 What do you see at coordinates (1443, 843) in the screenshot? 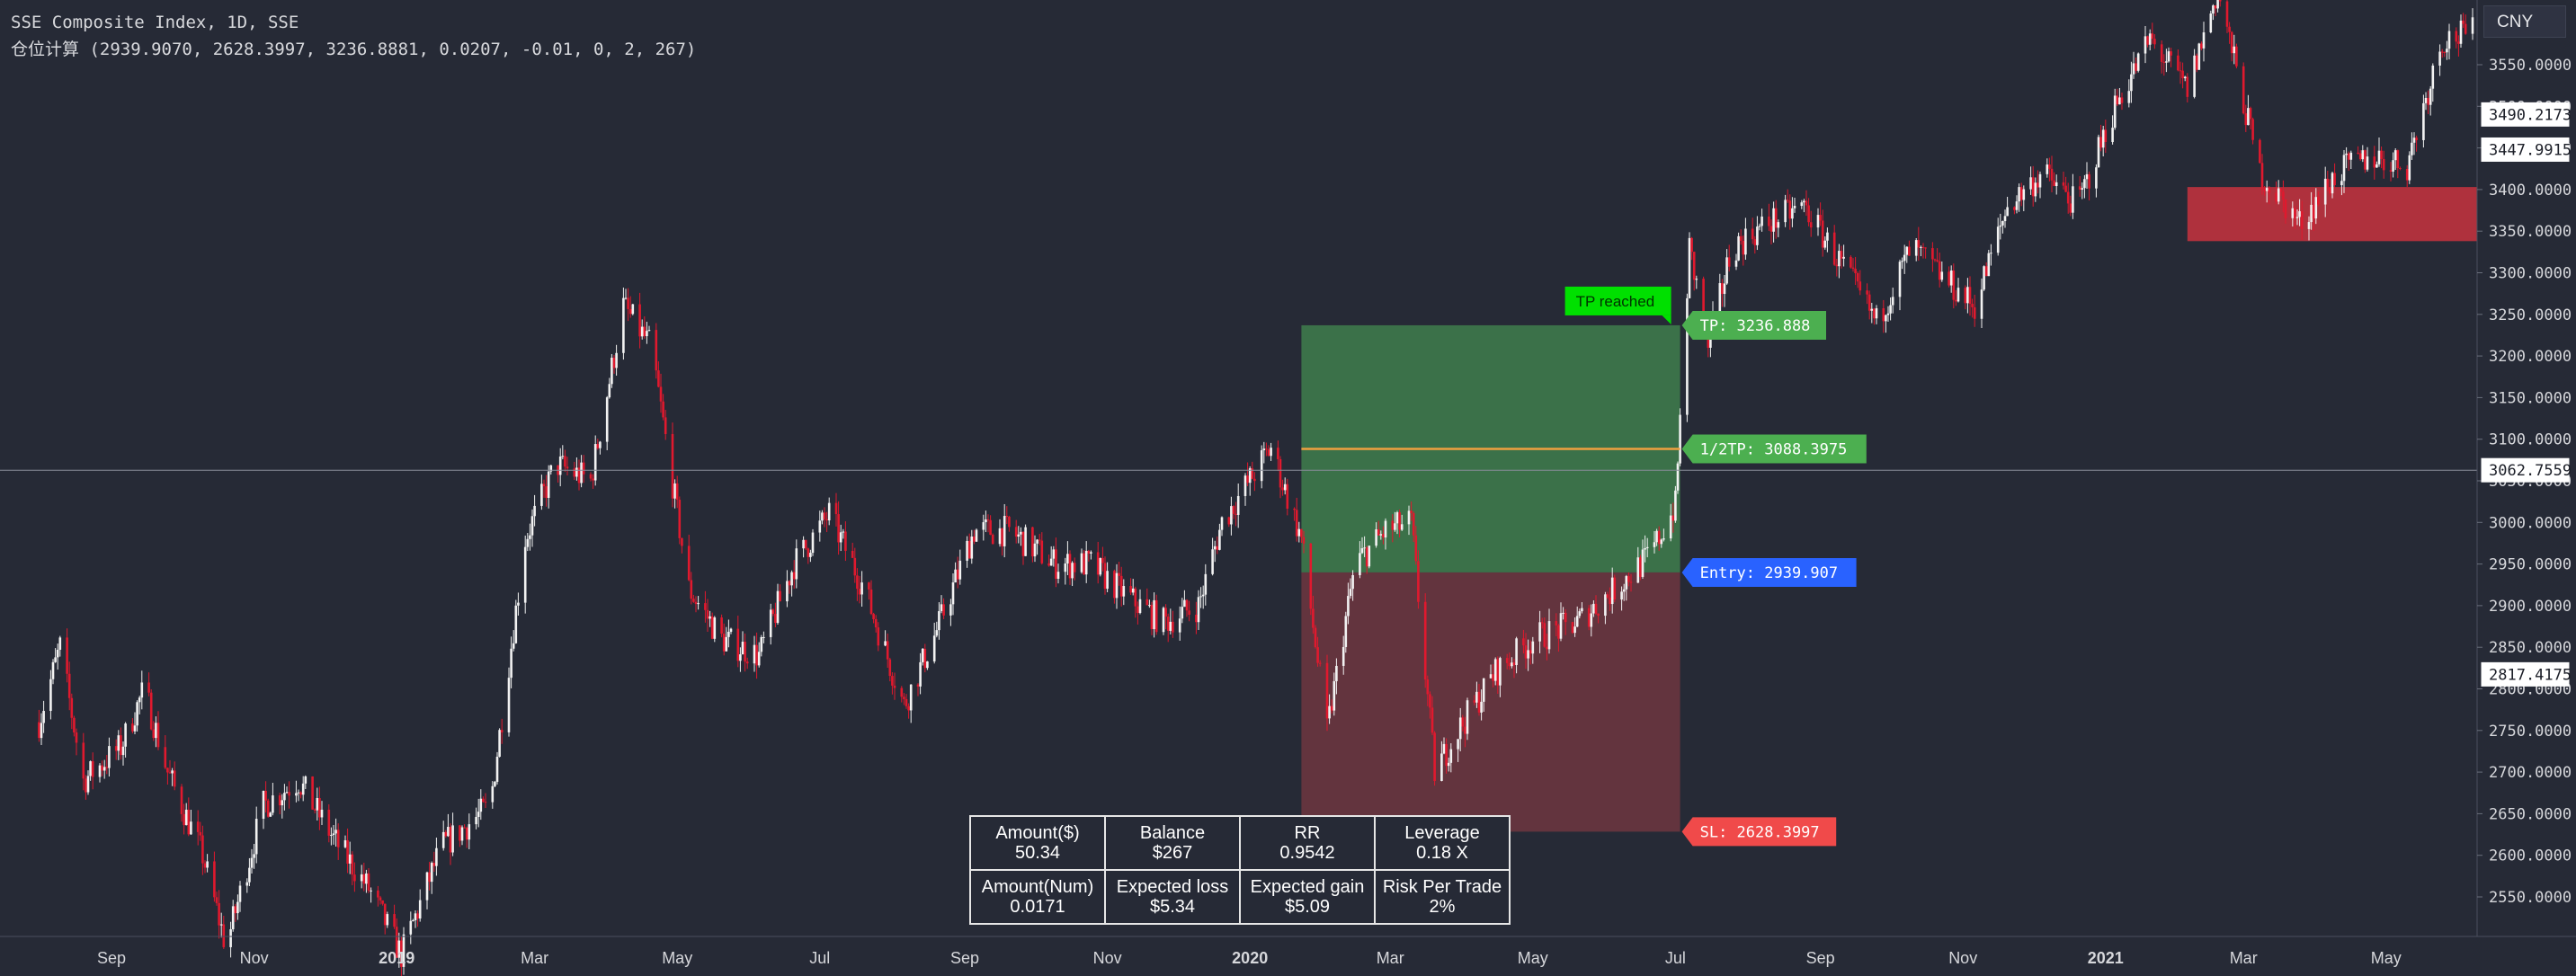
I see `info-cell-leverage: Leverage 0.18 X` at bounding box center [1443, 843].